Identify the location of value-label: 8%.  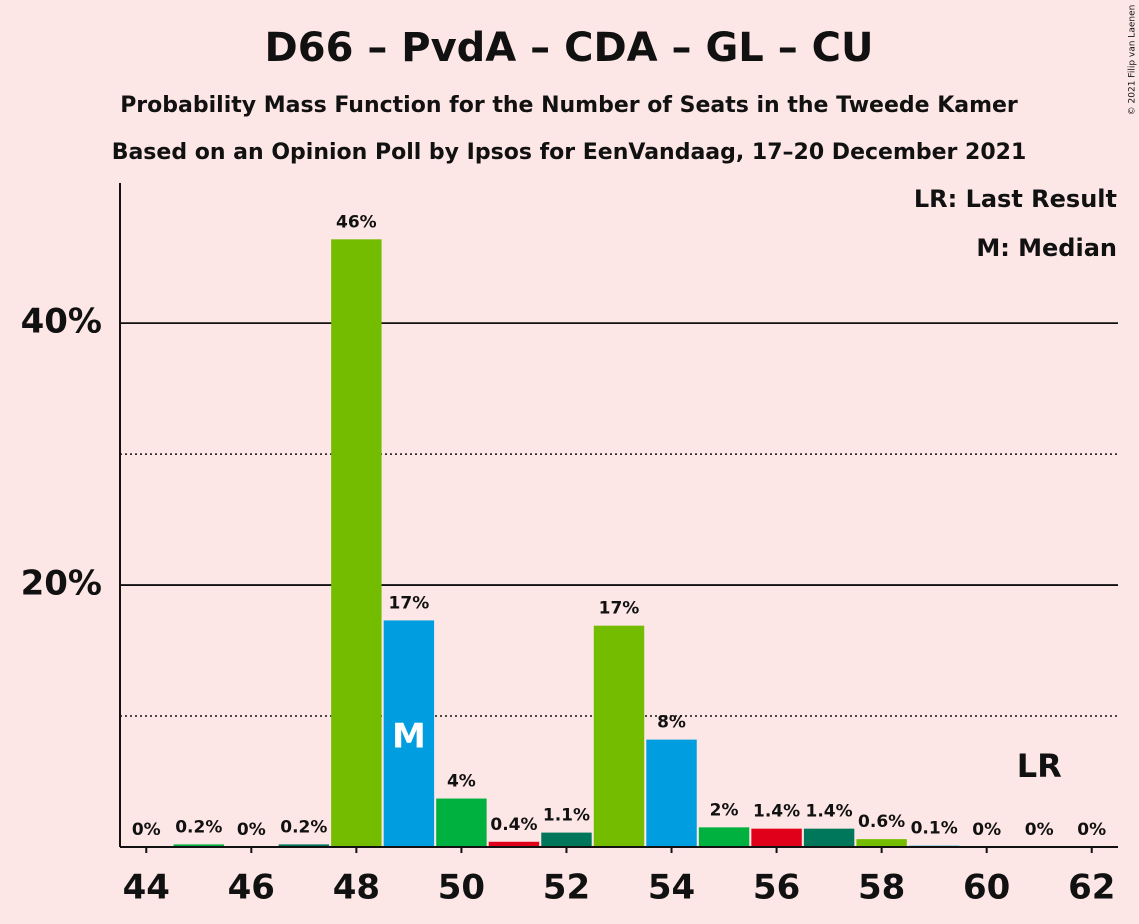
(671, 723).